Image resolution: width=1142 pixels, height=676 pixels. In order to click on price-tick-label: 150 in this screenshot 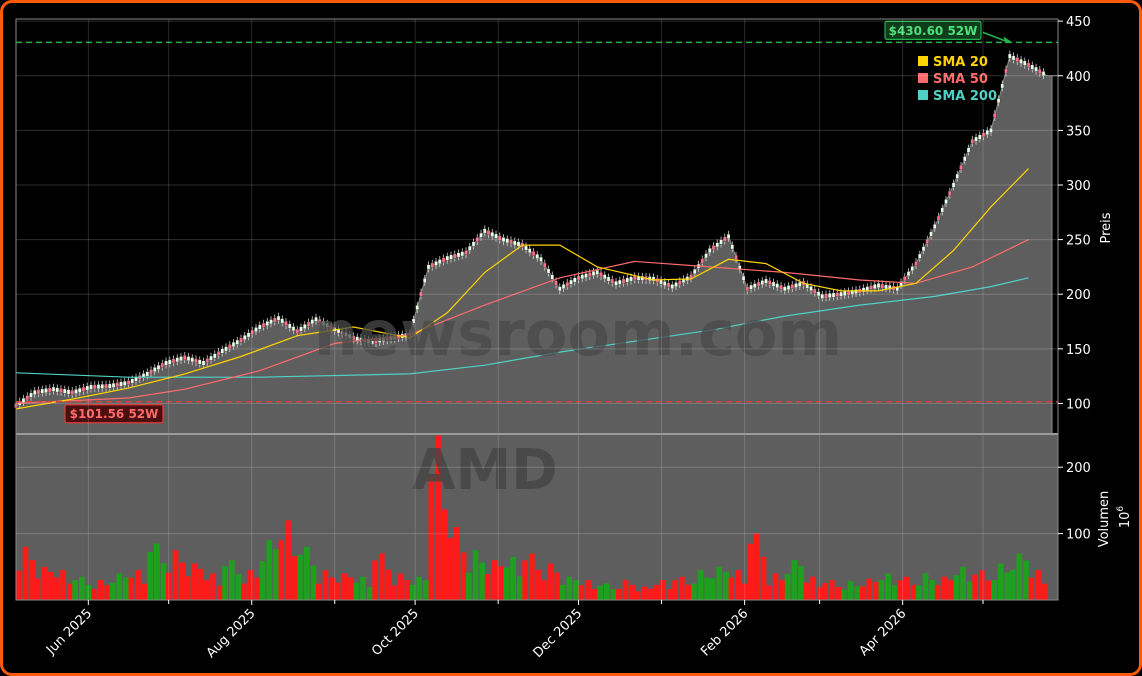, I will do `click(1078, 350)`.